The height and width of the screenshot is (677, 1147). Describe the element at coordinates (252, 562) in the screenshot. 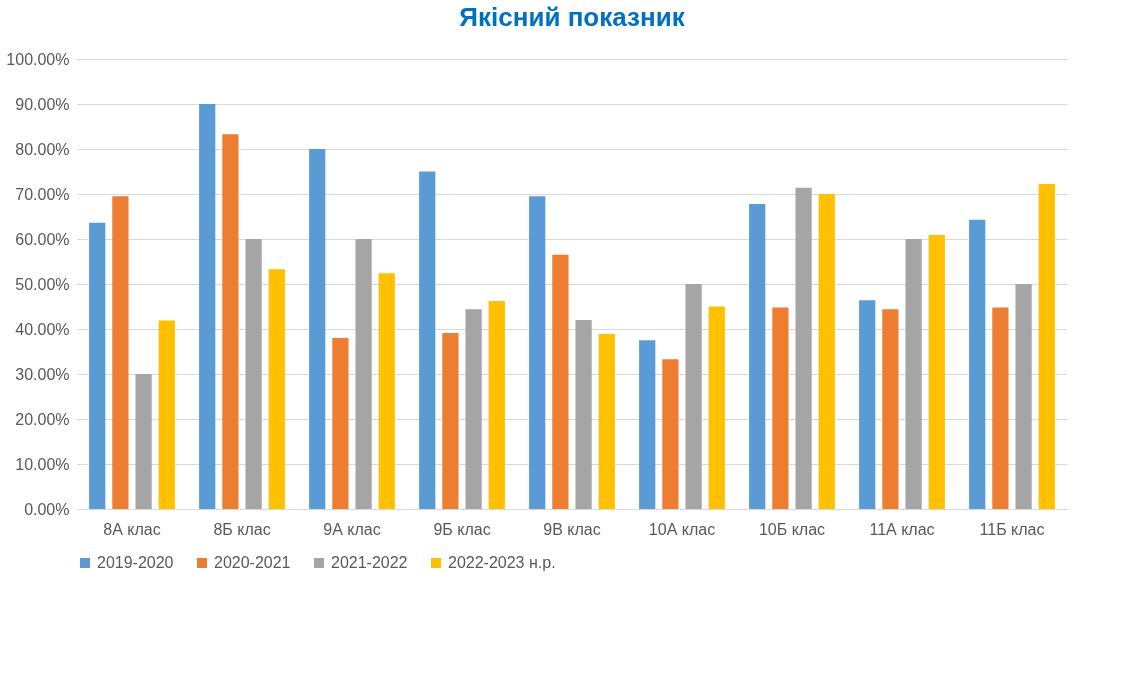

I see `legend-label: 2020-2021` at that location.